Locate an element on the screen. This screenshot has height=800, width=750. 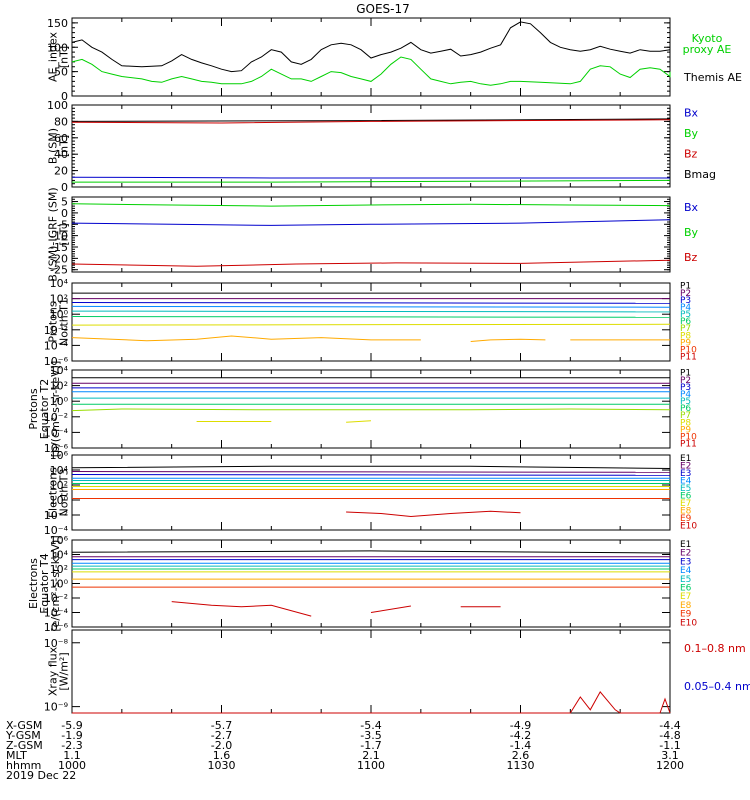
ephemeris-value: 1130 is located at coordinates (521, 765).